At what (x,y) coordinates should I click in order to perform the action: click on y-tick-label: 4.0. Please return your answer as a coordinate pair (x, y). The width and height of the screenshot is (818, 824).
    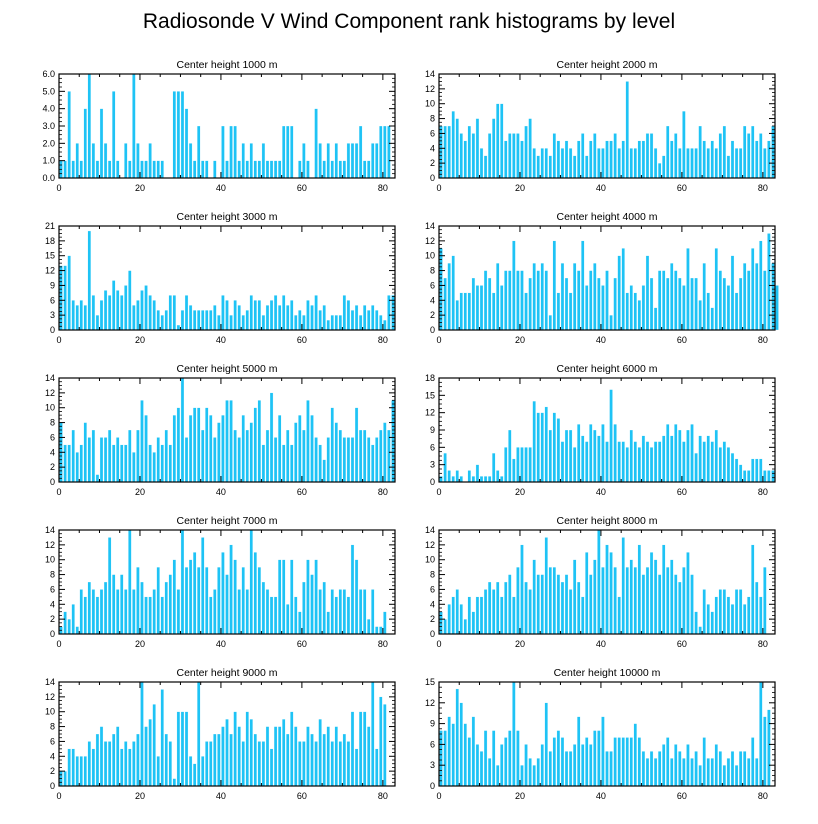
    Looking at the image, I should click on (48, 109).